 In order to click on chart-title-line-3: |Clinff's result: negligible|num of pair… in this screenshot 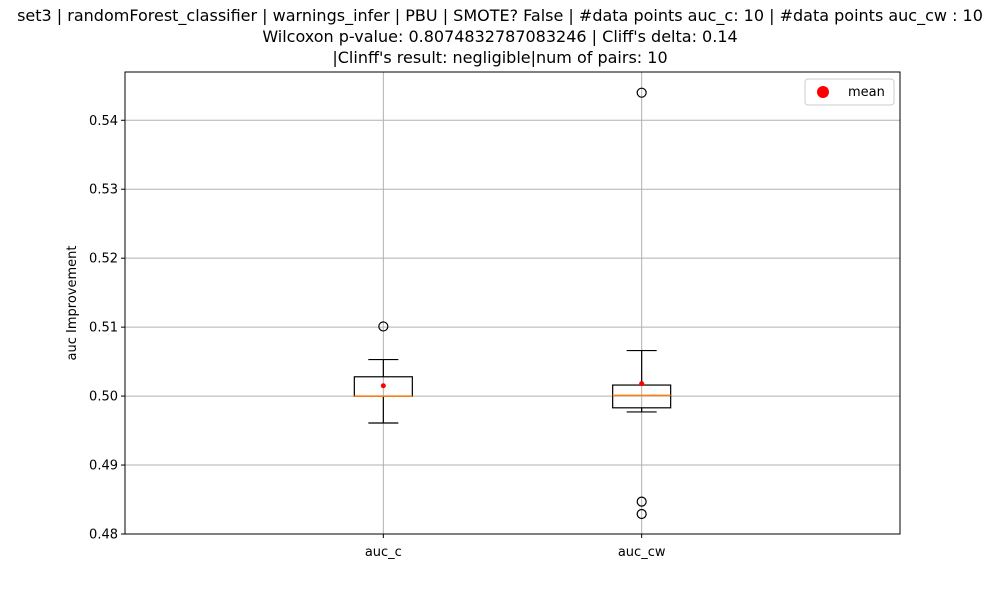, I will do `click(500, 57)`.